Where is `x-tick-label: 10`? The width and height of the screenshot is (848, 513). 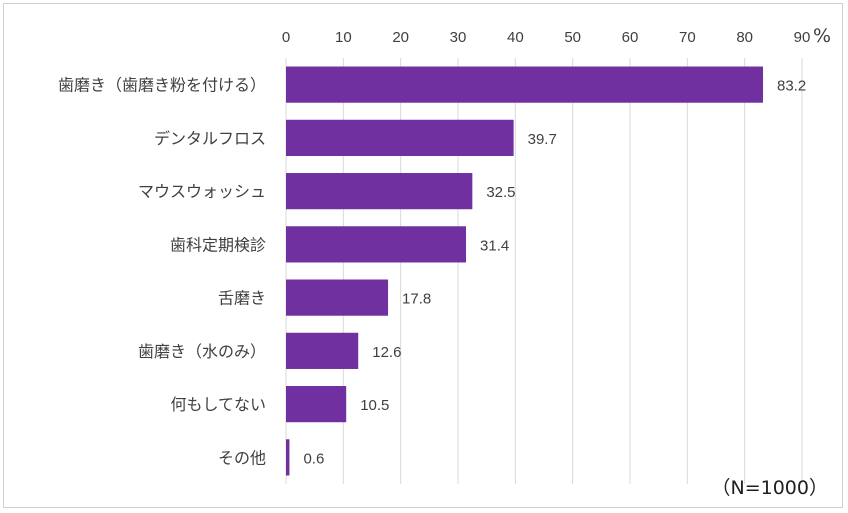
x-tick-label: 10 is located at coordinates (343, 37).